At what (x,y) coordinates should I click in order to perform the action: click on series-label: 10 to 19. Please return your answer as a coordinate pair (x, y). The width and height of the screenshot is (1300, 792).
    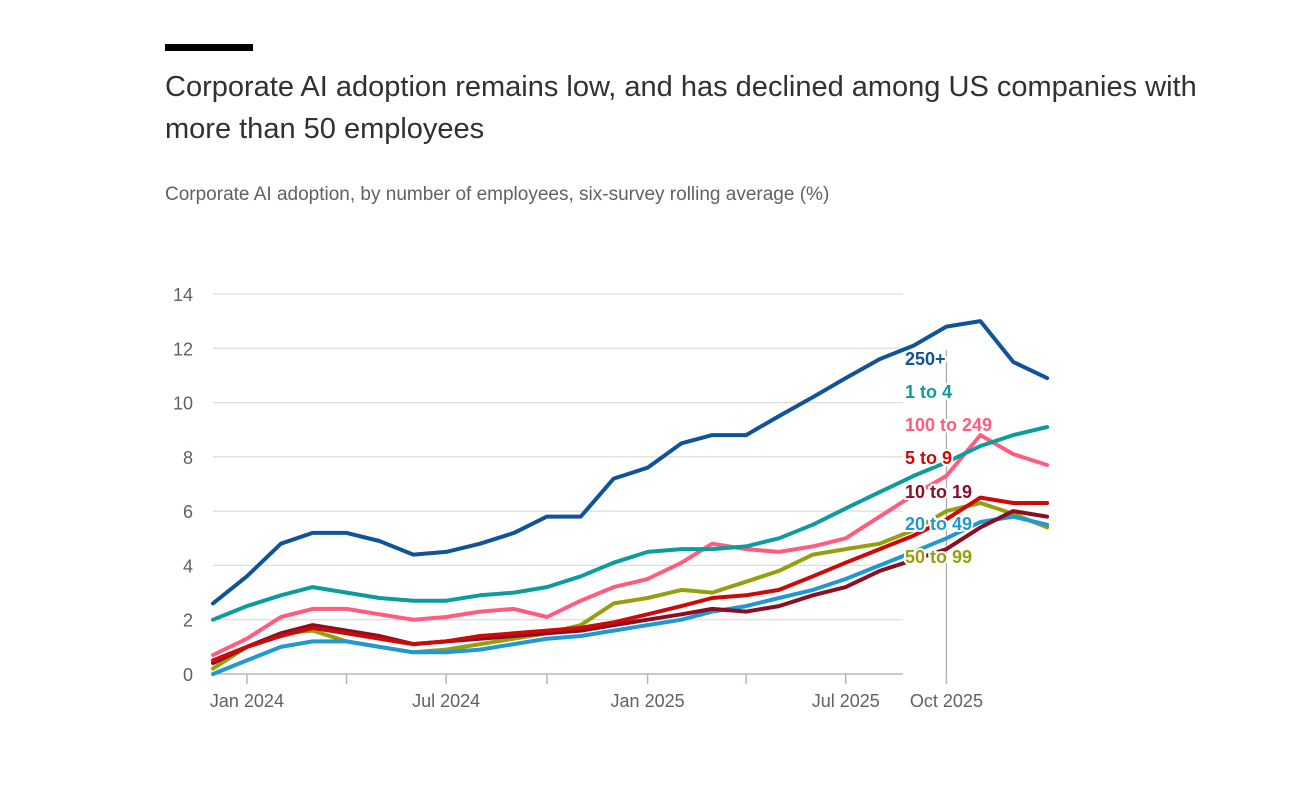
    Looking at the image, I should click on (938, 492).